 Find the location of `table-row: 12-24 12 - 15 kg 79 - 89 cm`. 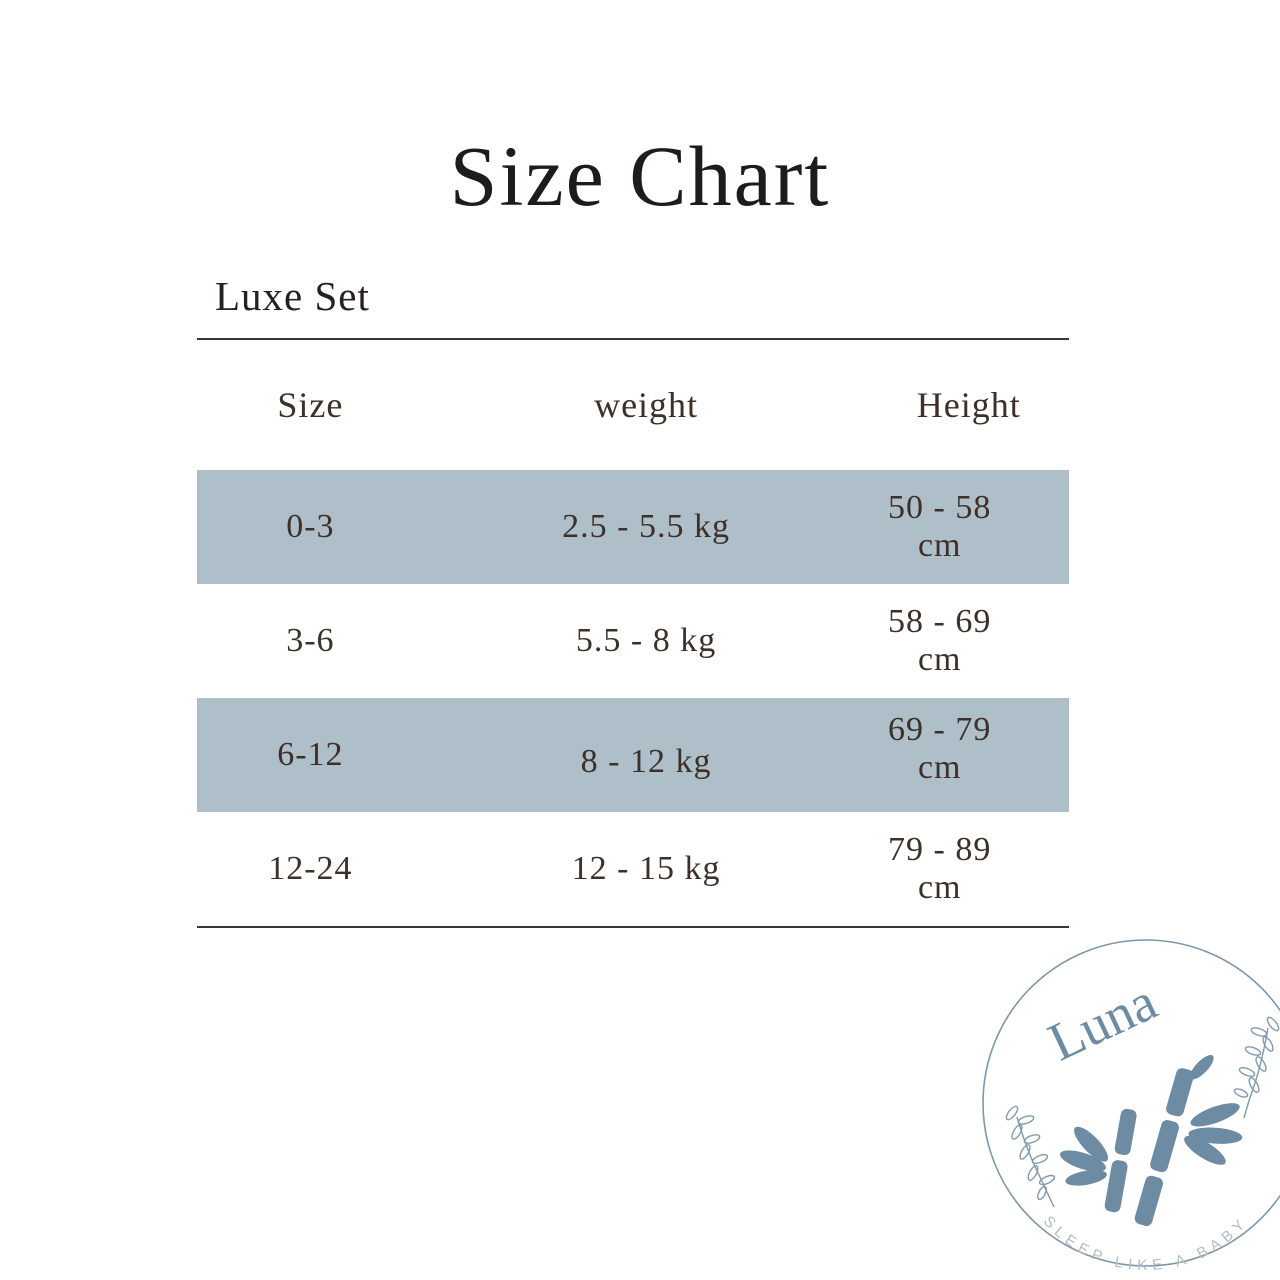

table-row: 12-24 12 - 15 kg 79 - 89 cm is located at coordinates (633, 869).